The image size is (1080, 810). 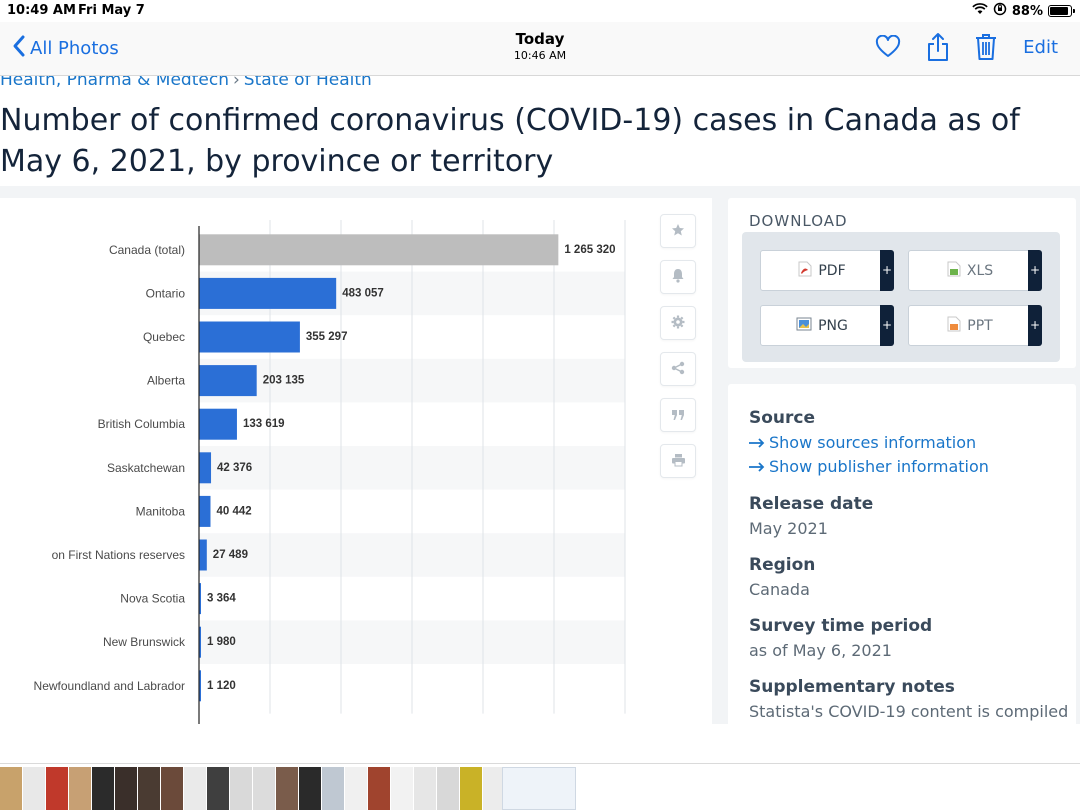 I want to click on data-label: 355 297, so click(x=327, y=337).